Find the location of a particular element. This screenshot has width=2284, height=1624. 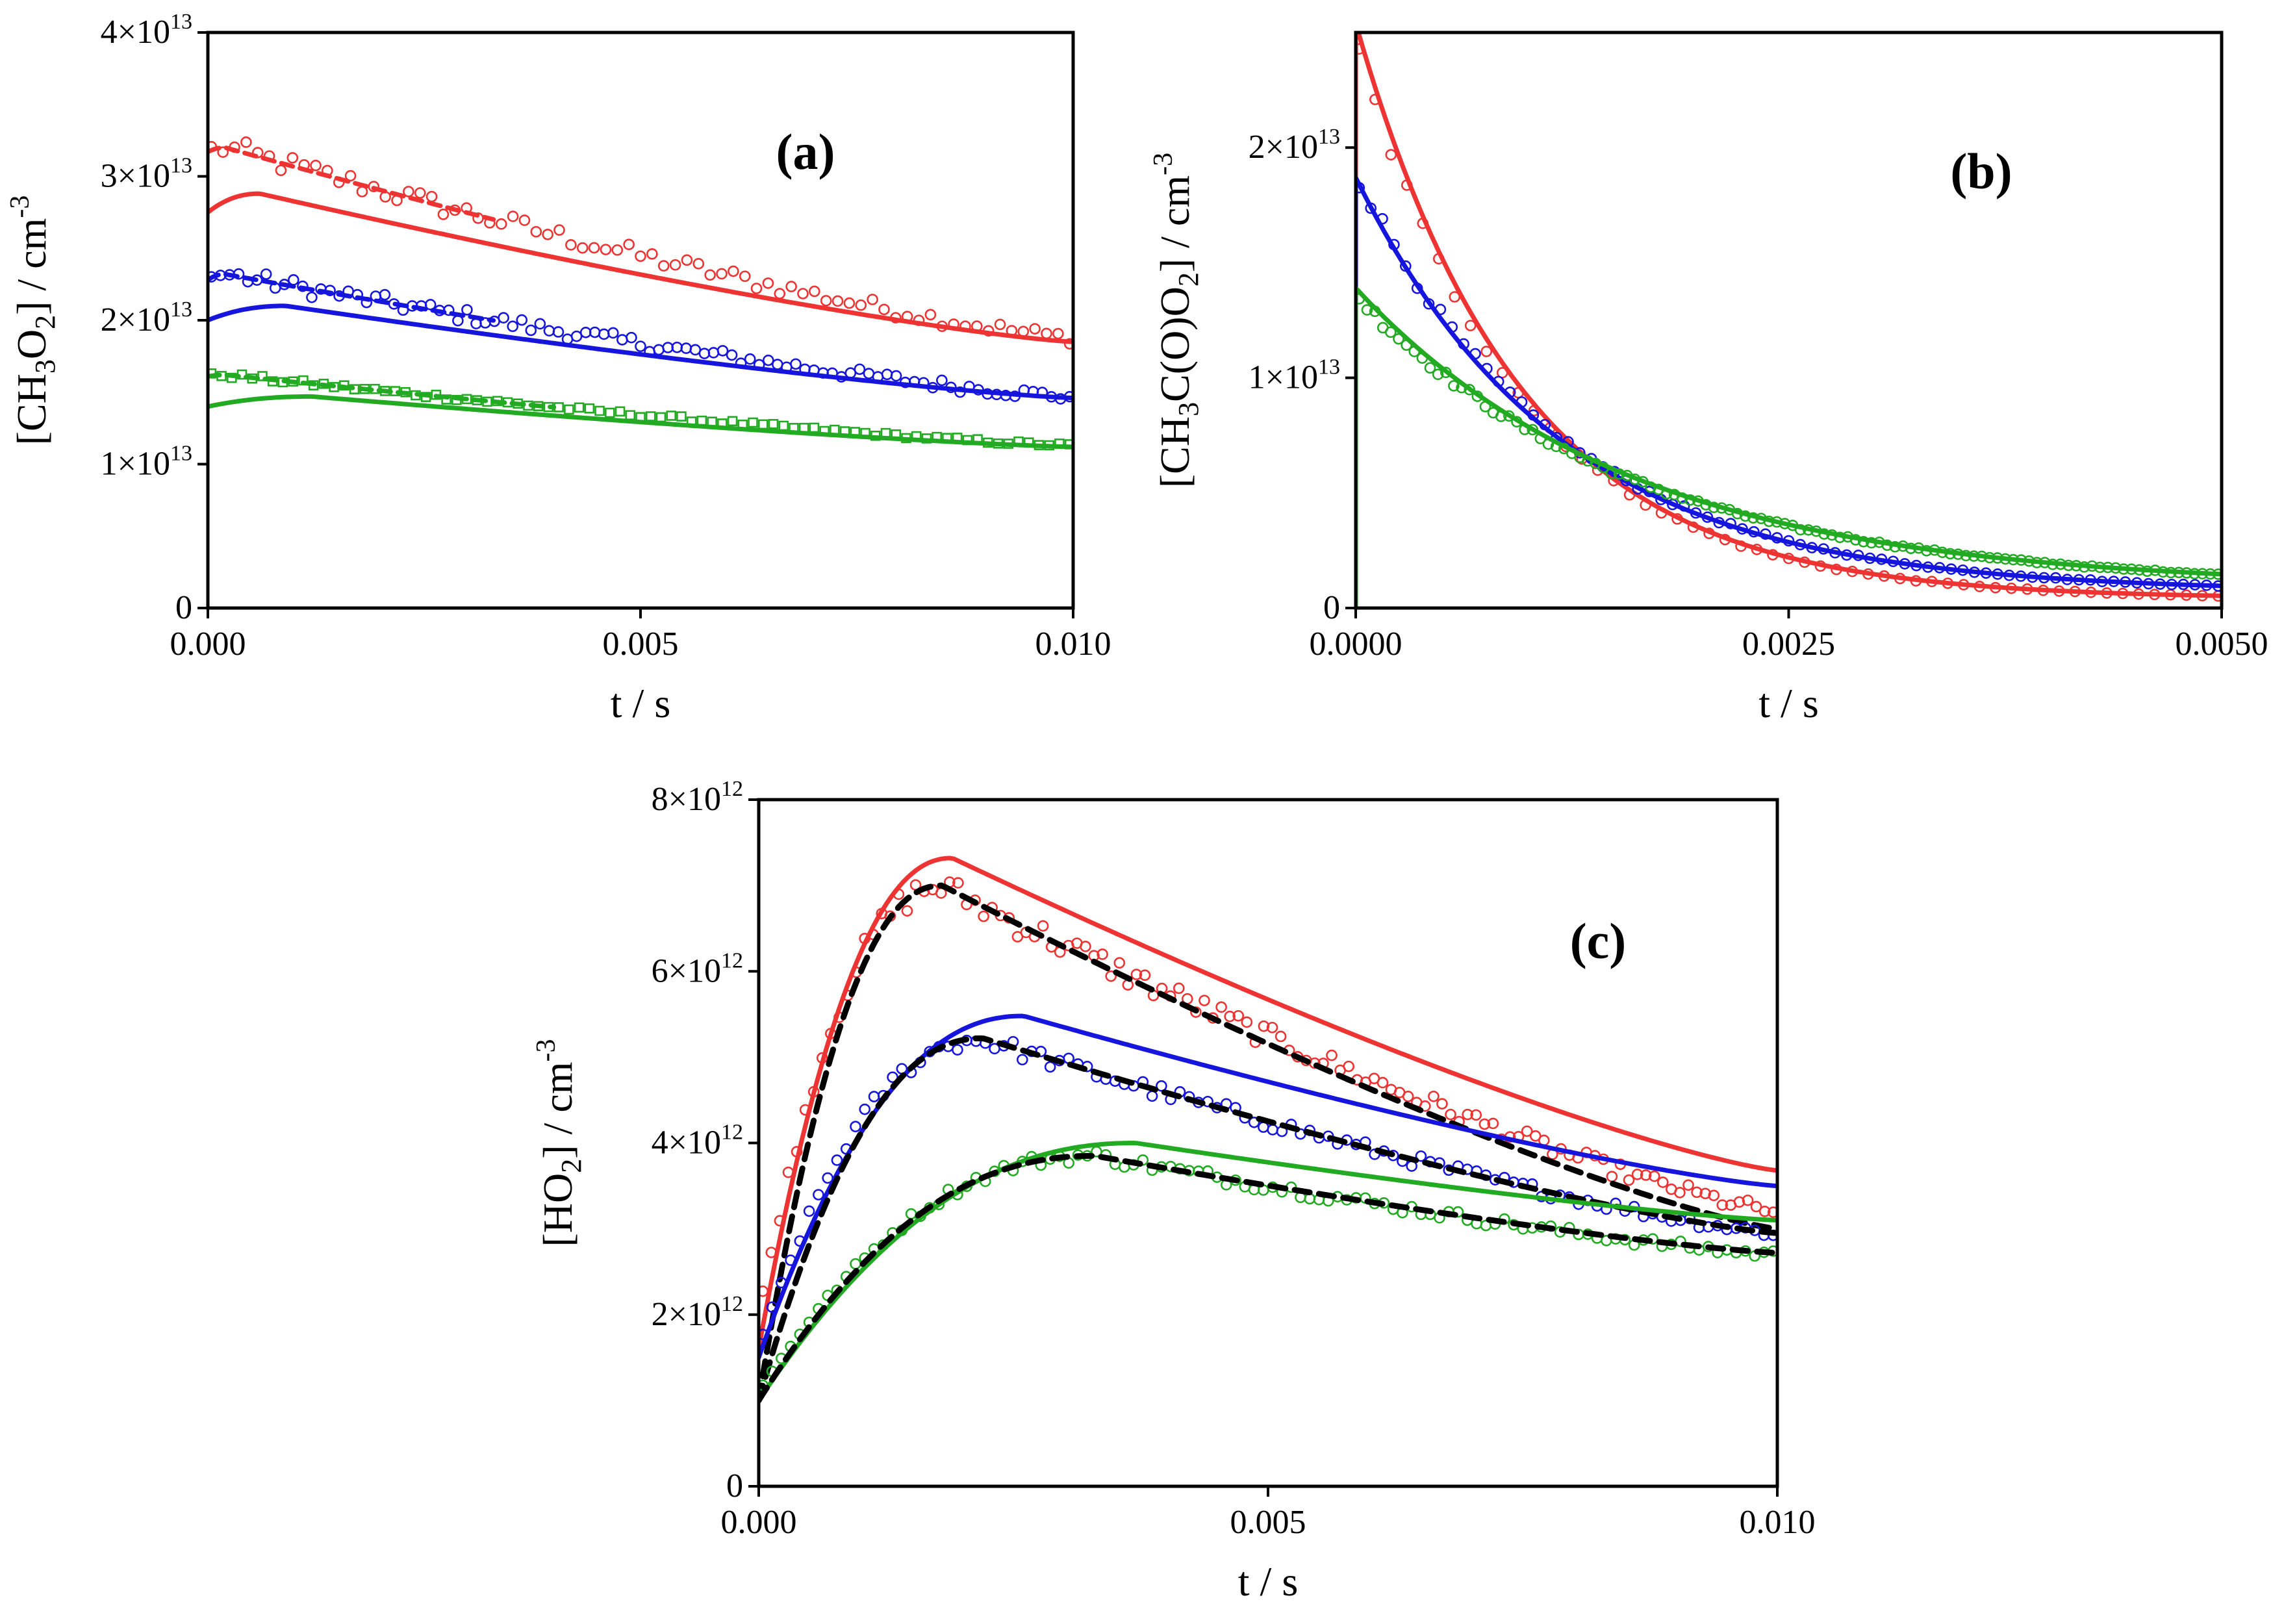

y-tick-label: 0 is located at coordinates (1331, 607).